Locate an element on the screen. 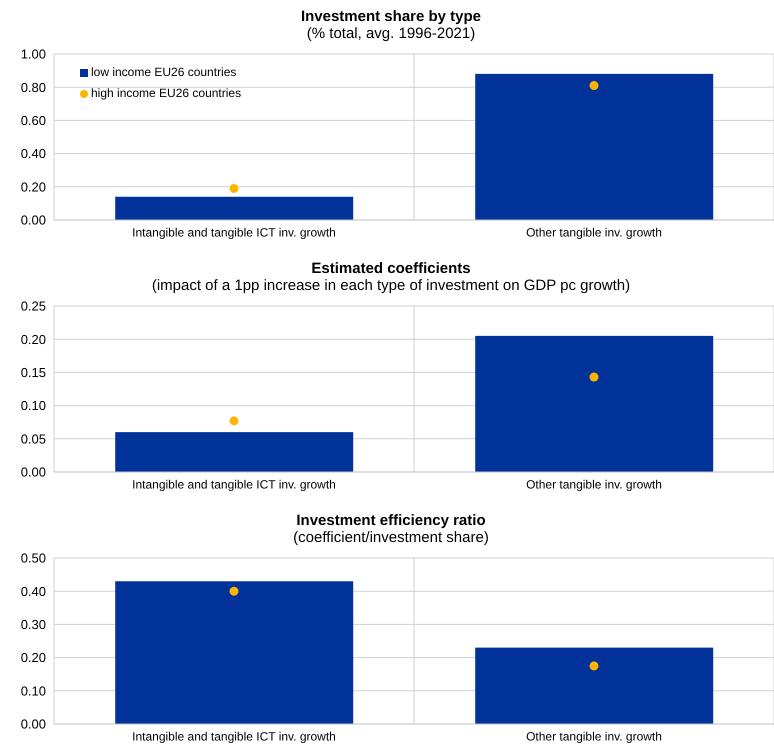 The image size is (774, 753). legend-label: low income EU26 countries is located at coordinates (163, 72).